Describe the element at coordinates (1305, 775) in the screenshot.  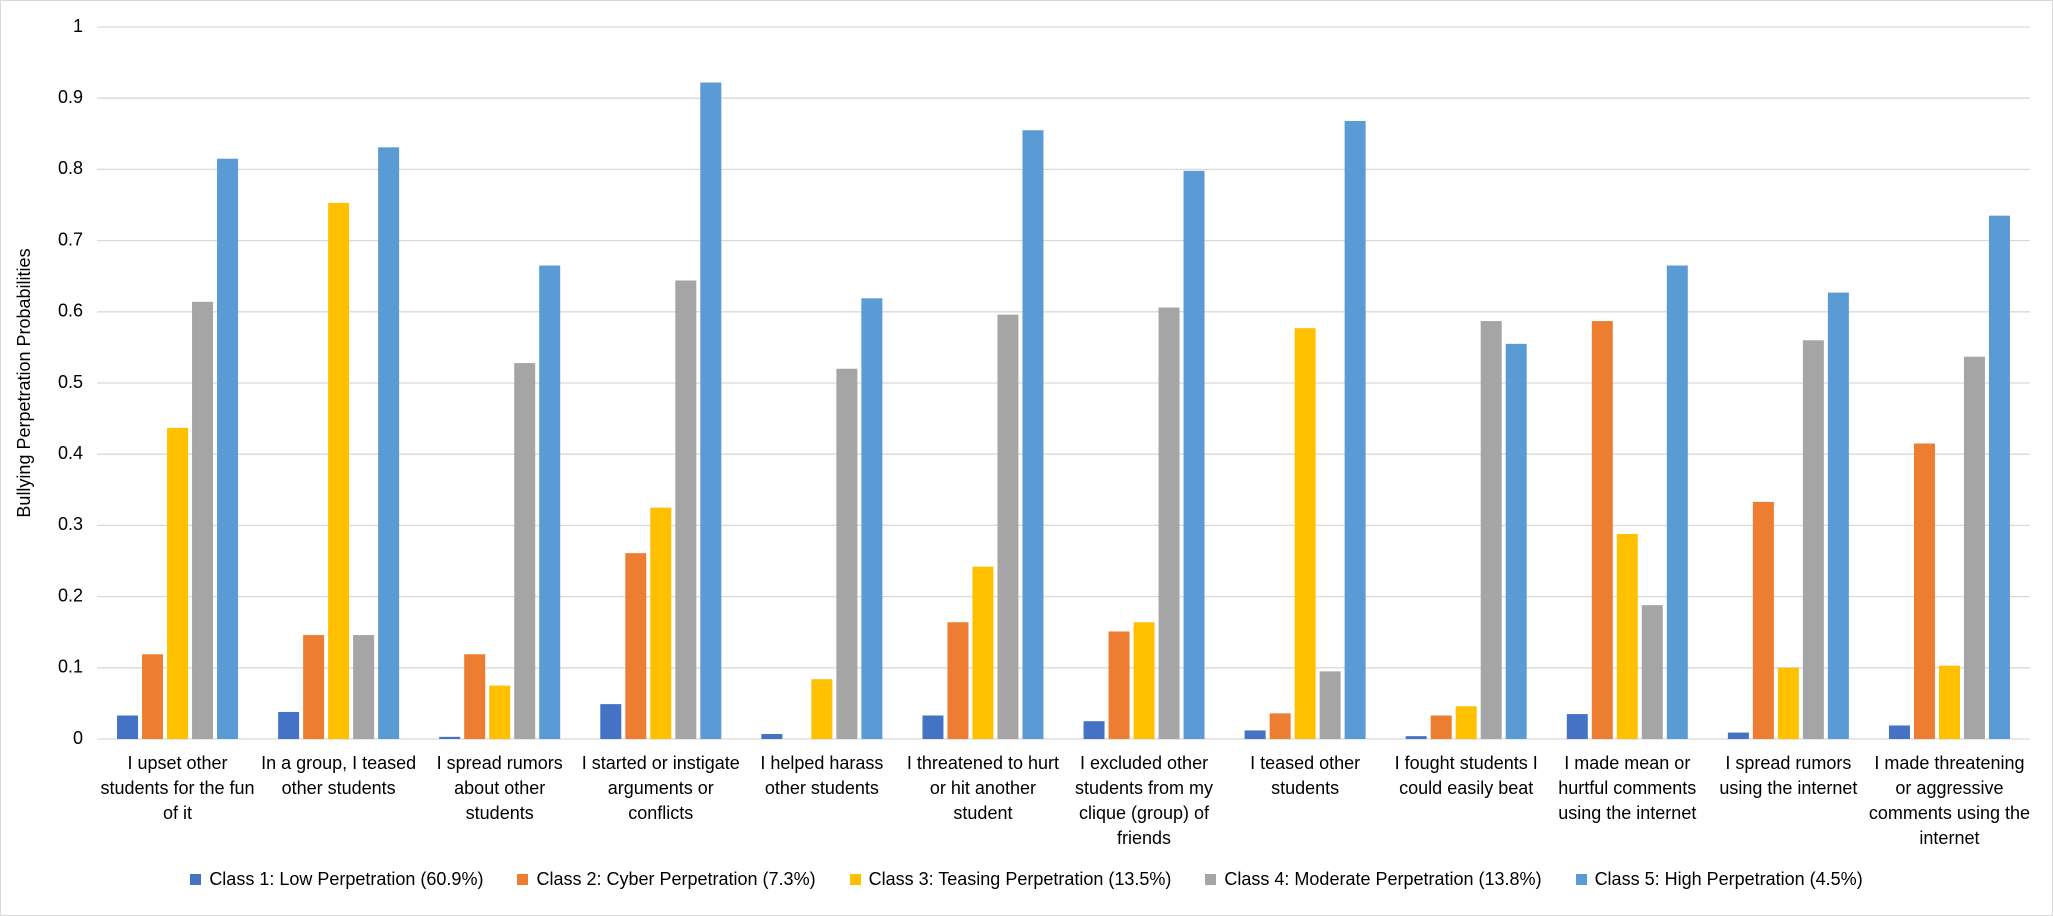
I see `x-tick-label: I teased other students` at that location.